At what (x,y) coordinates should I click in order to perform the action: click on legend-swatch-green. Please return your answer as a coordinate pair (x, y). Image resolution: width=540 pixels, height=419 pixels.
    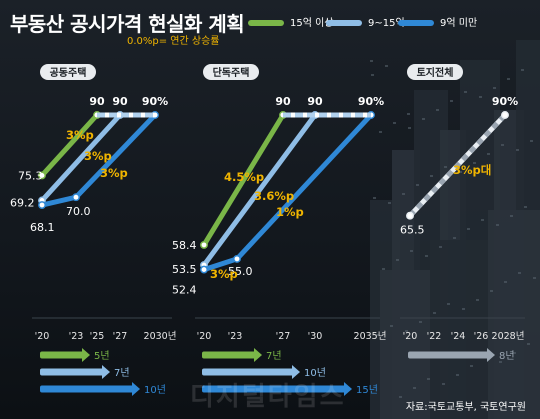
    Looking at the image, I should click on (266, 23).